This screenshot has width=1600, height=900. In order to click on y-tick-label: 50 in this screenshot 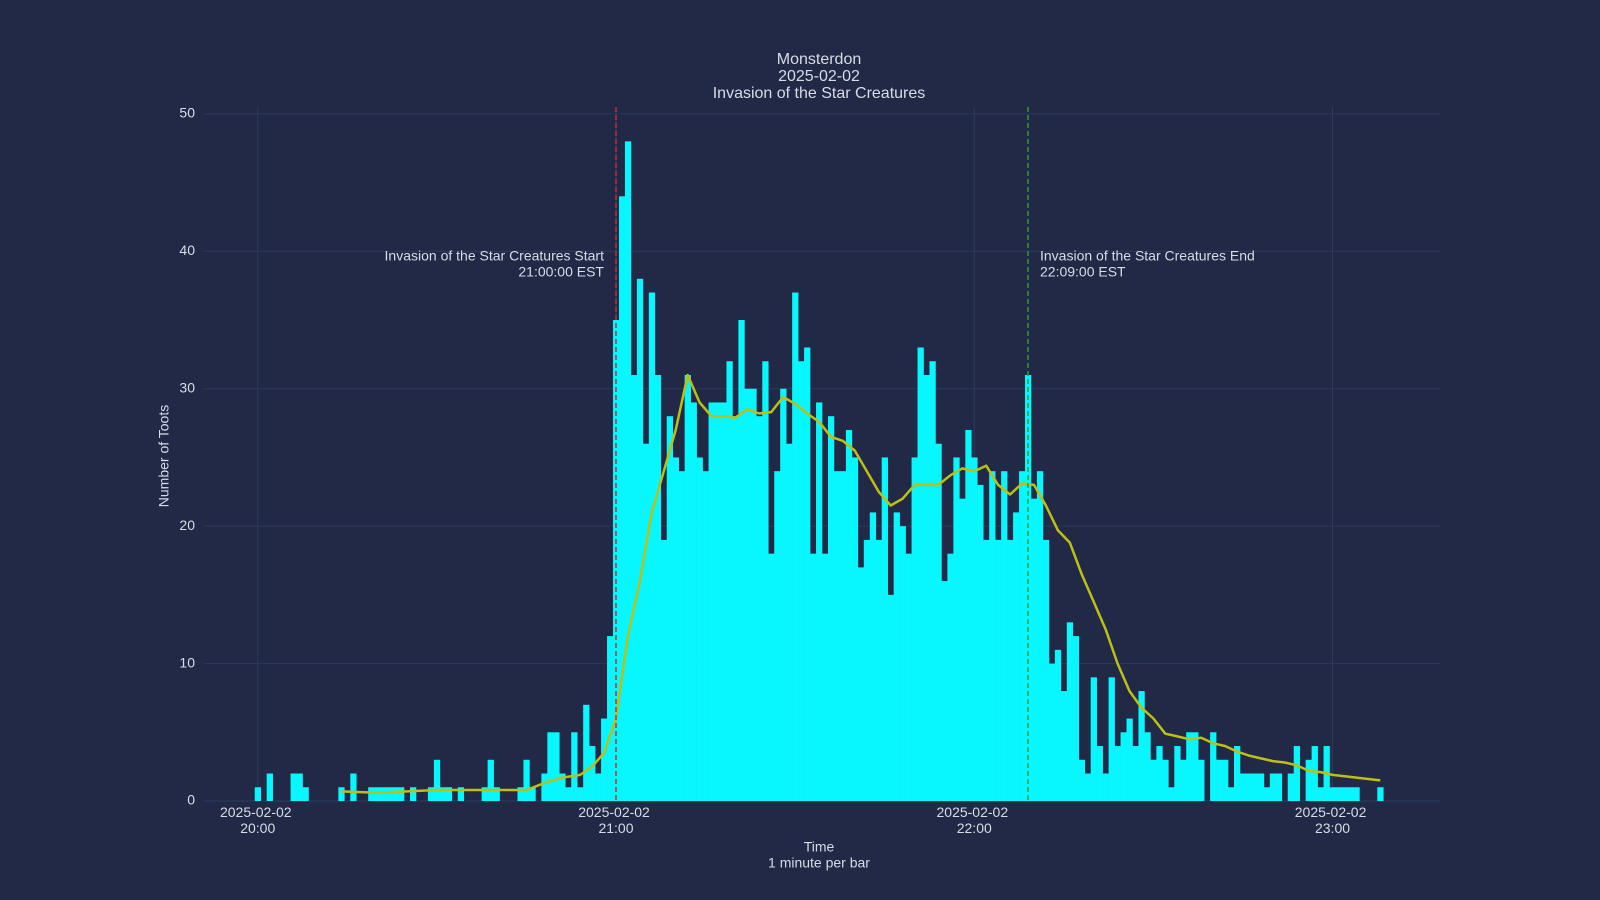, I will do `click(187, 113)`.